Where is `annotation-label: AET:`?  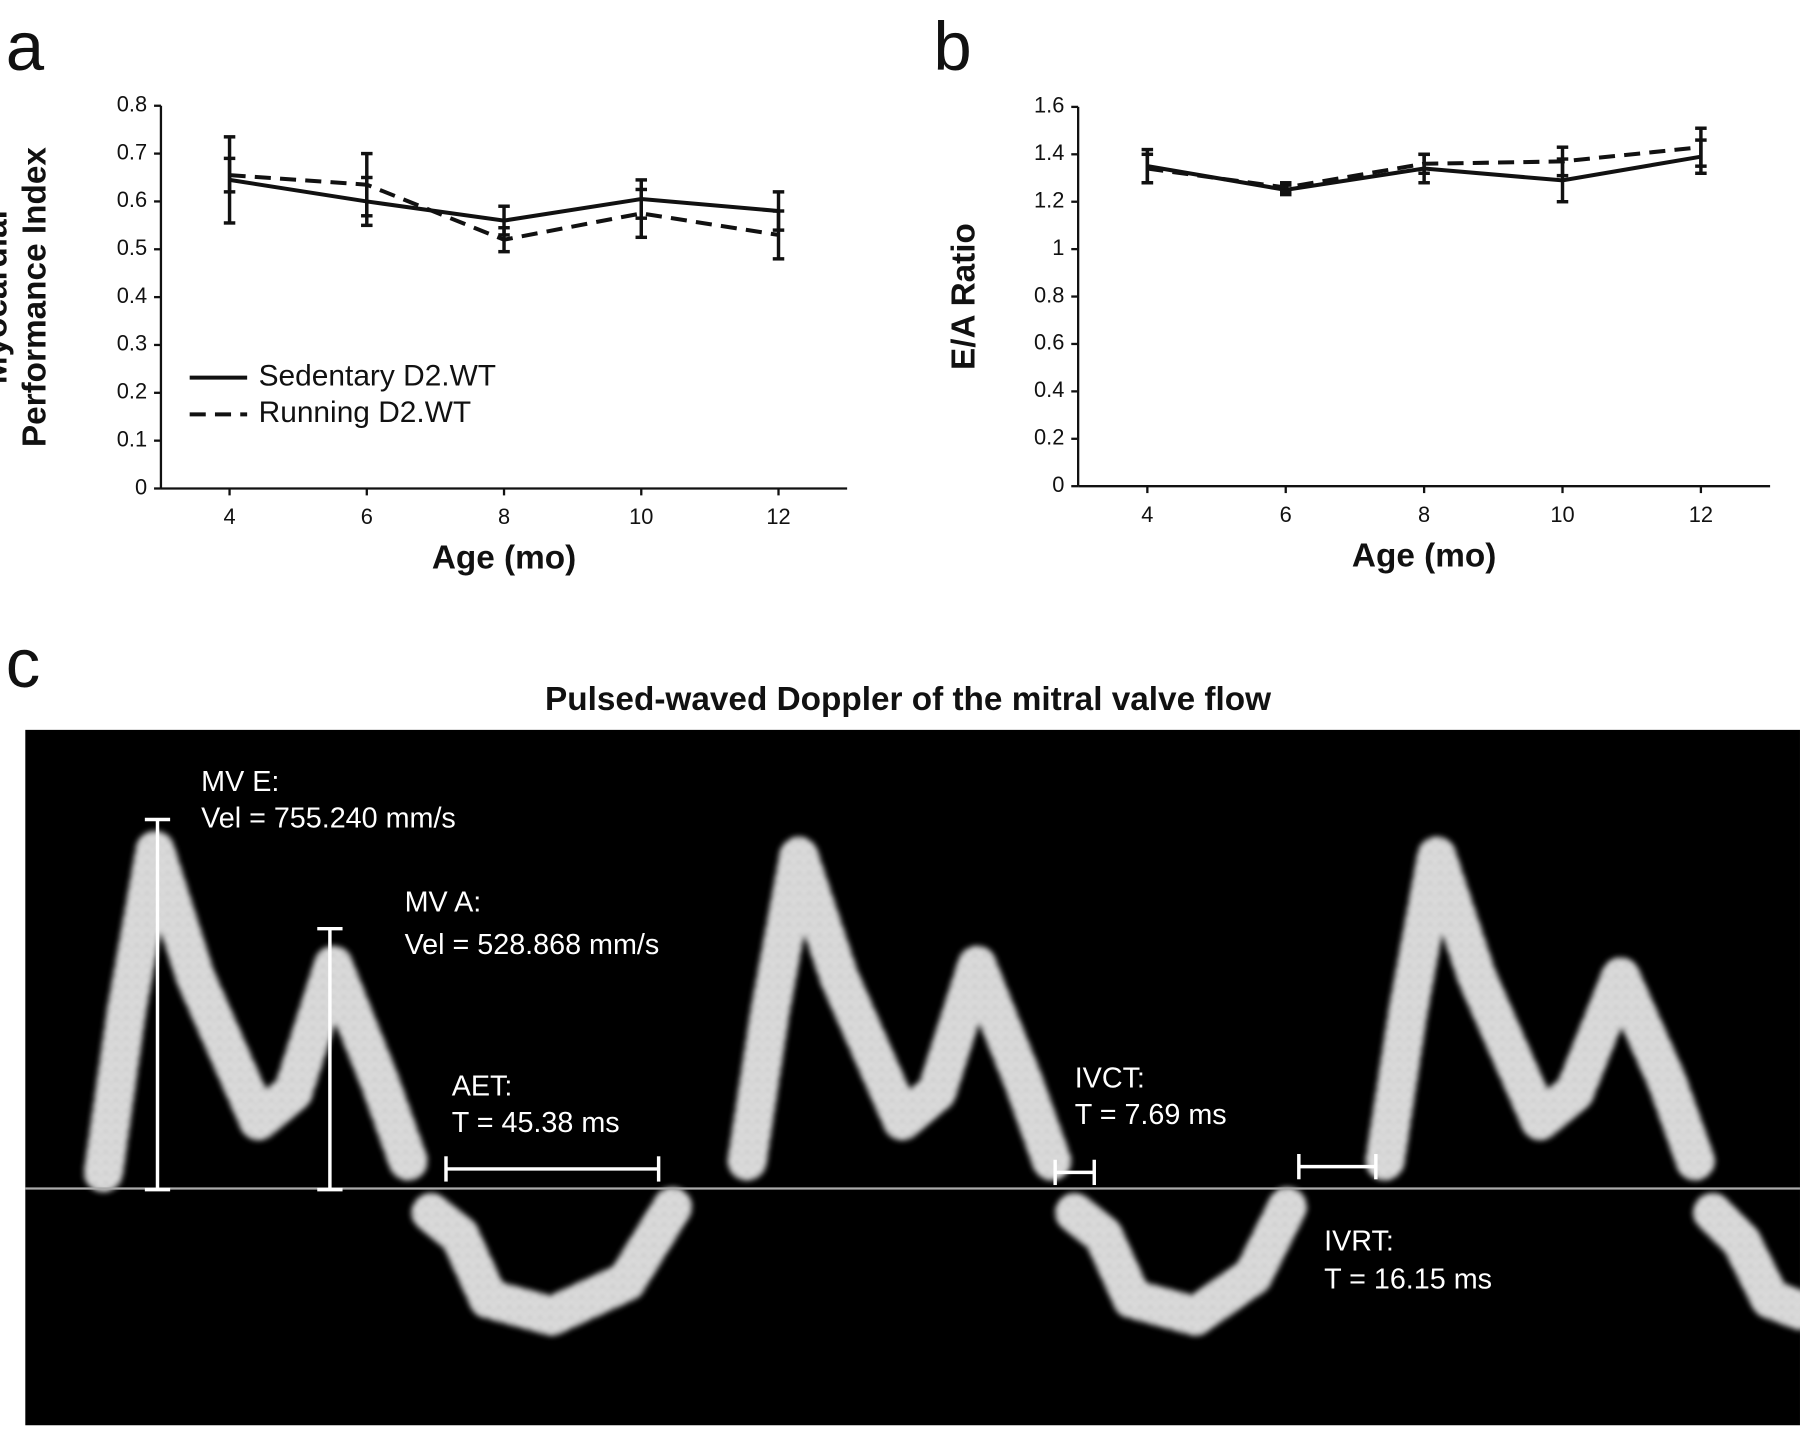 annotation-label: AET: is located at coordinates (482, 1086).